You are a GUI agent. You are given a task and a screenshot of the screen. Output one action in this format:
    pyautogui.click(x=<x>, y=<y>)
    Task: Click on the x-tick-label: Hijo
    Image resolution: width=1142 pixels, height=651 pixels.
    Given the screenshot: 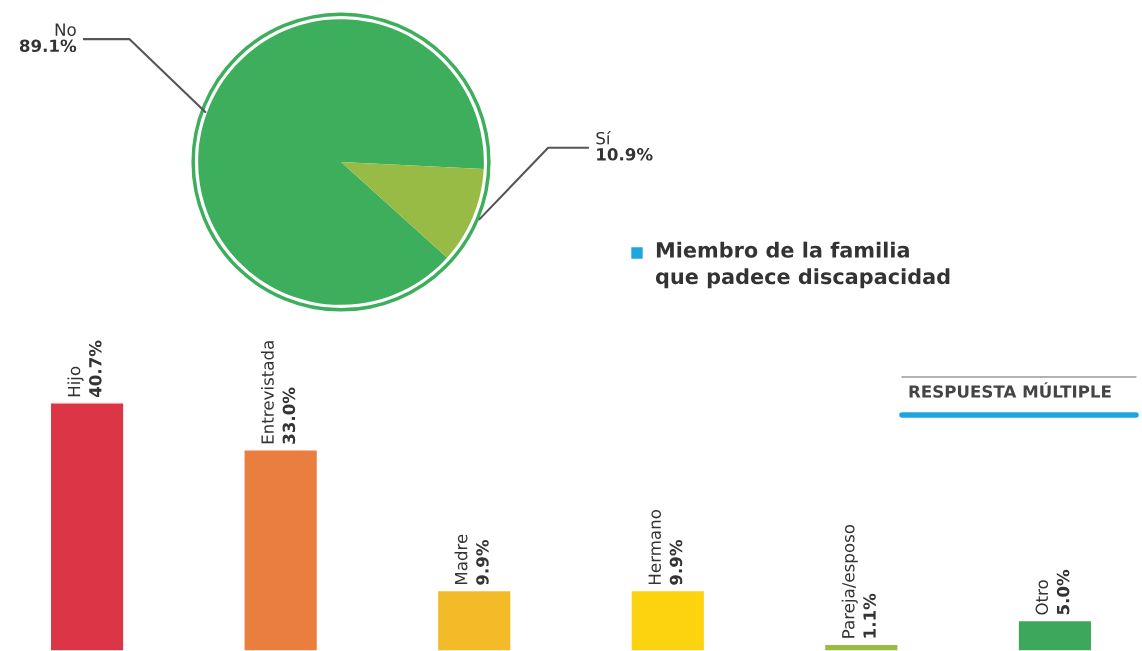 What is the action you would take?
    pyautogui.click(x=75, y=381)
    